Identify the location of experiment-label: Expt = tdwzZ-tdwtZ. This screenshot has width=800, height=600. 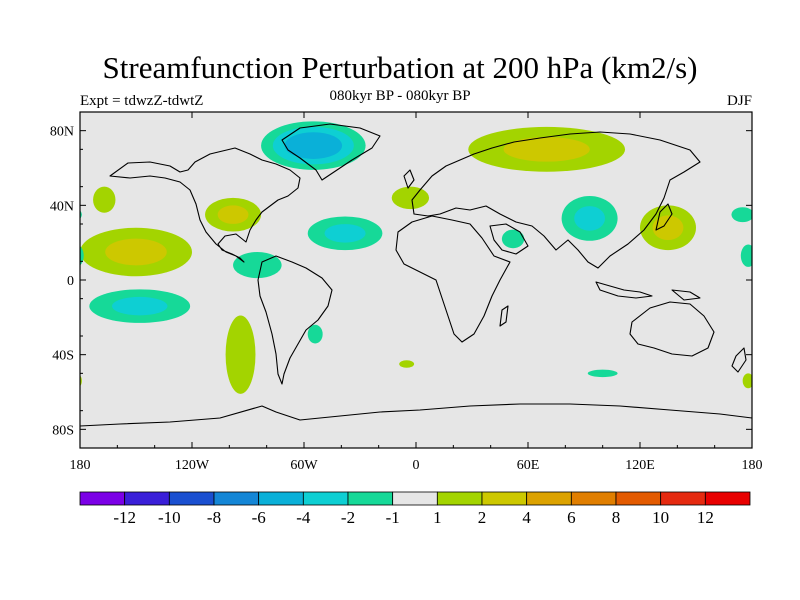
(142, 101).